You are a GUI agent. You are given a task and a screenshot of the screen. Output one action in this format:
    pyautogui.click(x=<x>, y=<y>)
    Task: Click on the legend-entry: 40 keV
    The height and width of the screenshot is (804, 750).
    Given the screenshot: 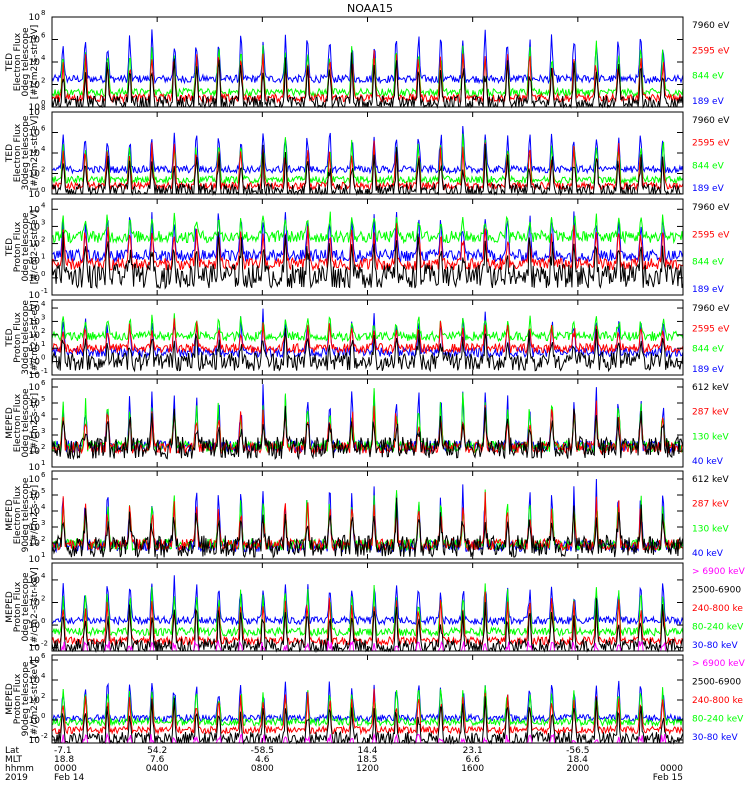 What is the action you would take?
    pyautogui.click(x=708, y=462)
    